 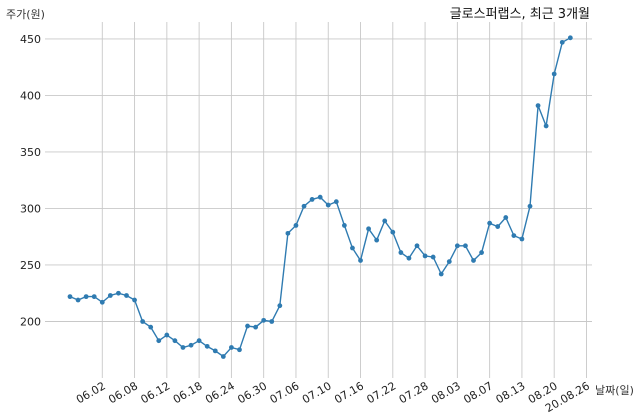 I want to click on x-tick-label: 06.30, so click(x=252, y=392).